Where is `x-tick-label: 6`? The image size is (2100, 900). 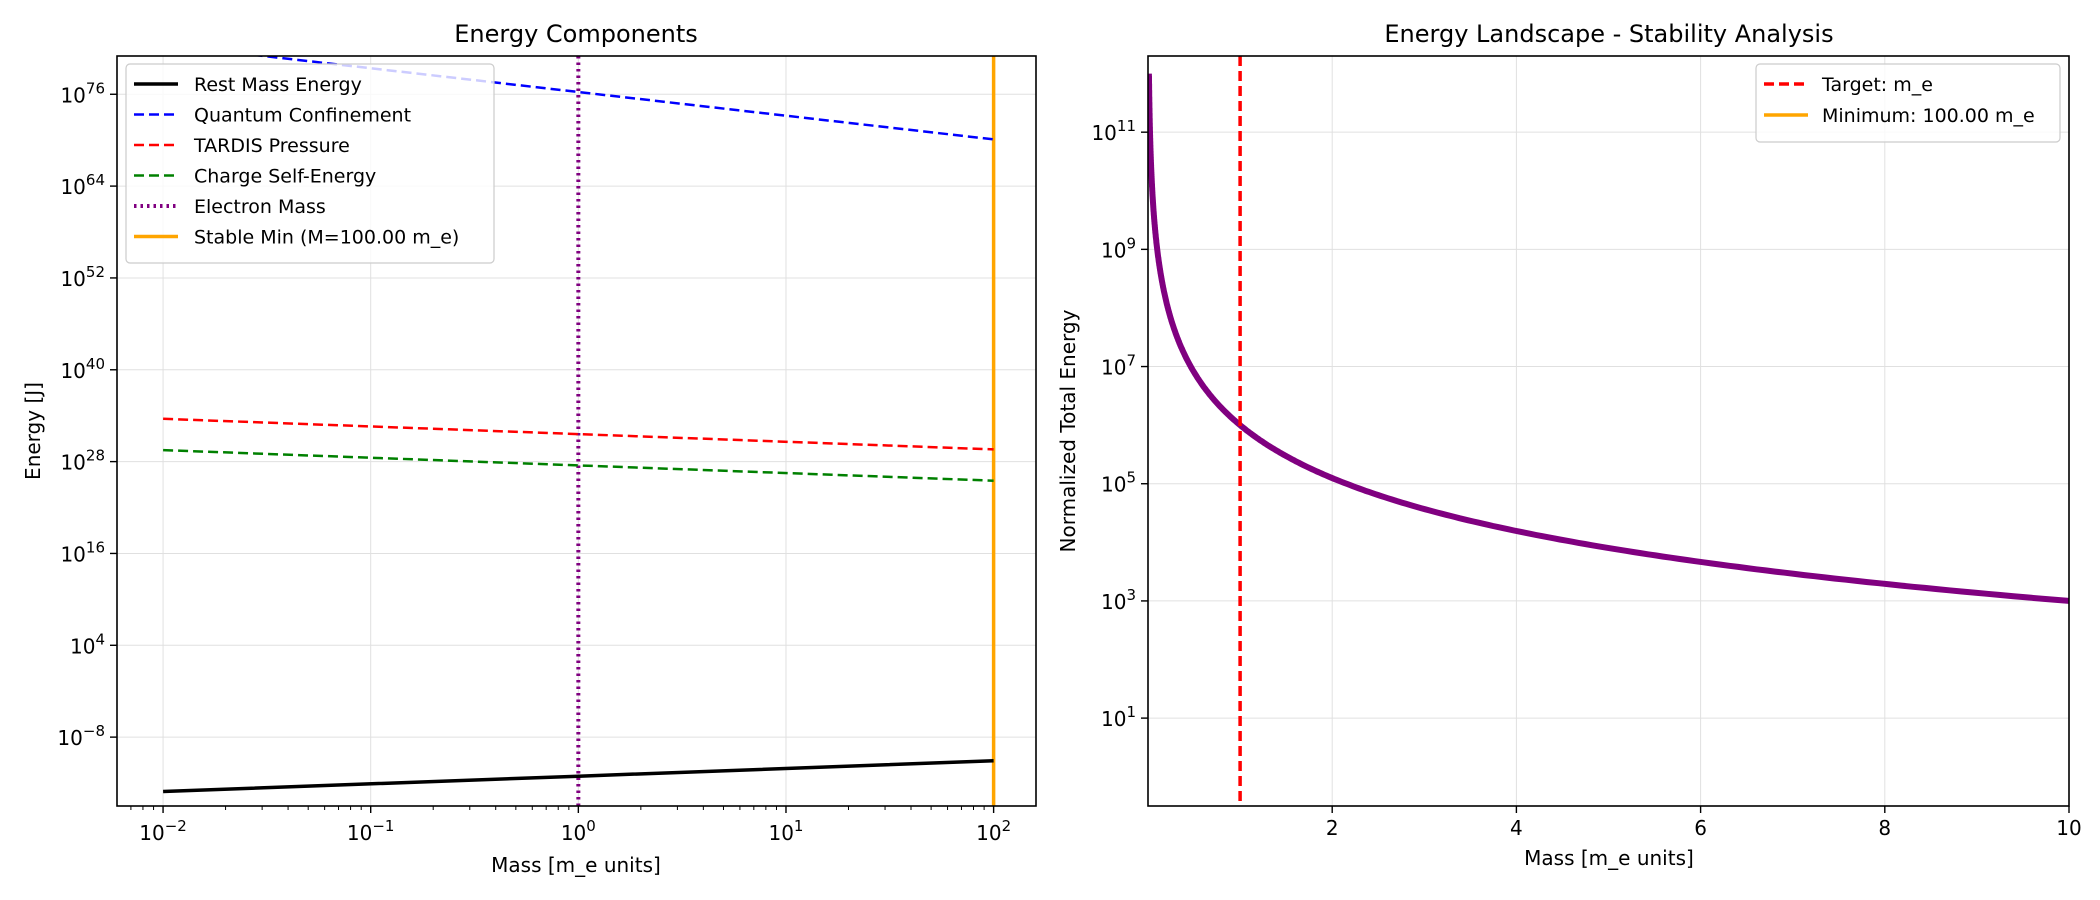 x-tick-label: 6 is located at coordinates (1700, 828).